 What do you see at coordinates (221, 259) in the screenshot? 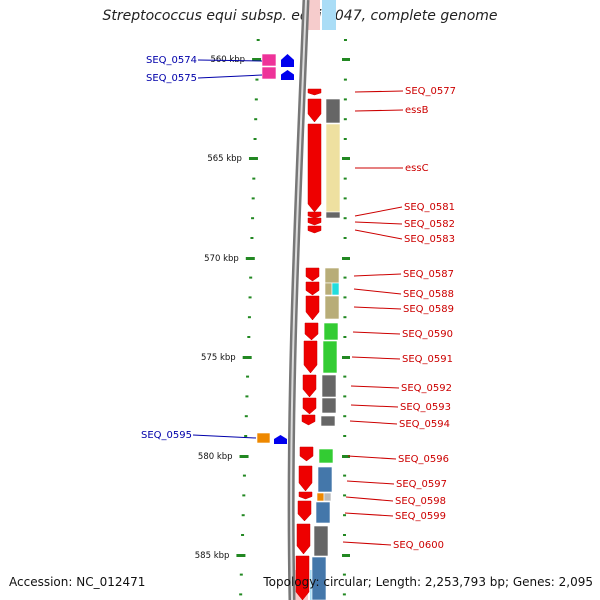
I see `ruler-label: 570 kbp` at bounding box center [221, 259].